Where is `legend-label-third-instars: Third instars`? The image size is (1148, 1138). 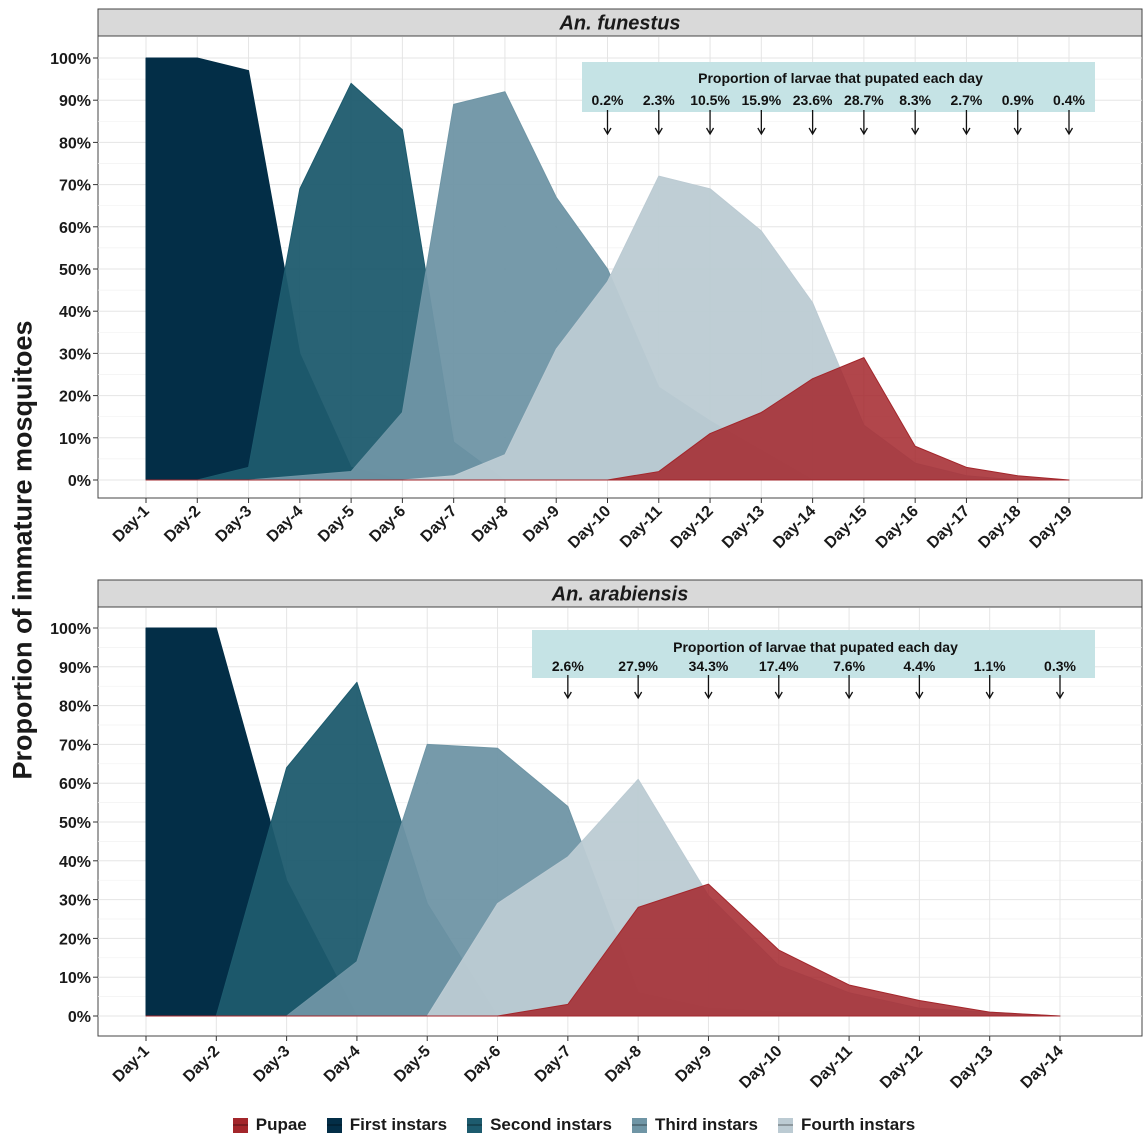
legend-label-third-instars: Third instars is located at coordinates (706, 1124).